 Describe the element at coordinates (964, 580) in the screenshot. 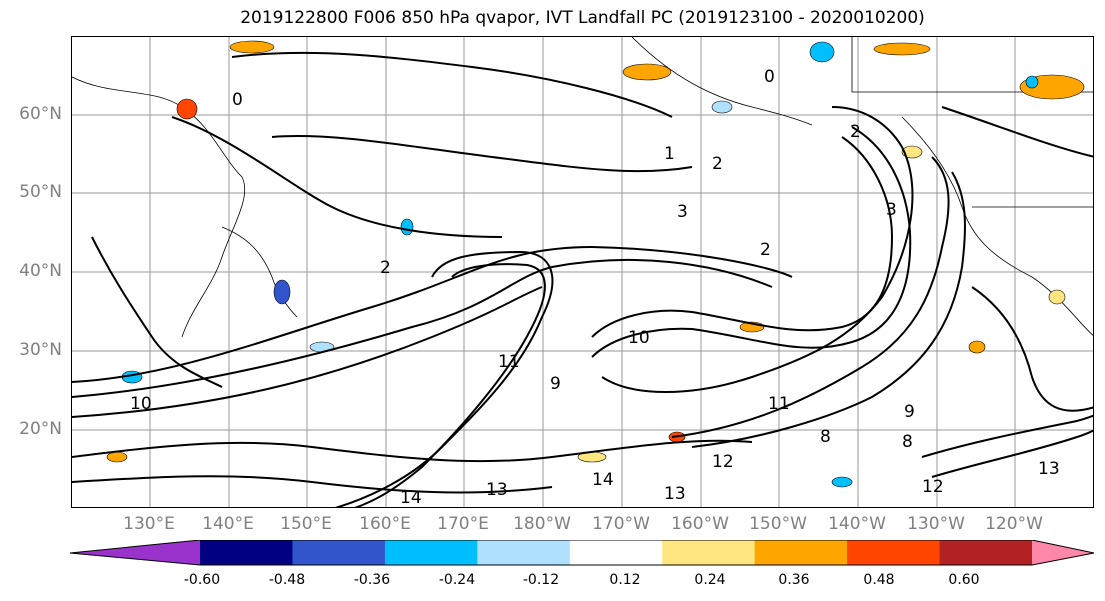

I see `colorbar-tick-label: 0.60` at that location.